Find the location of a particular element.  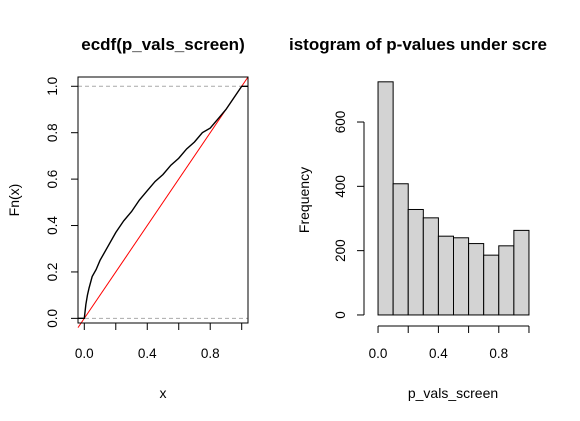

histogram-y-tick-label-3: 600 is located at coordinates (340, 122).